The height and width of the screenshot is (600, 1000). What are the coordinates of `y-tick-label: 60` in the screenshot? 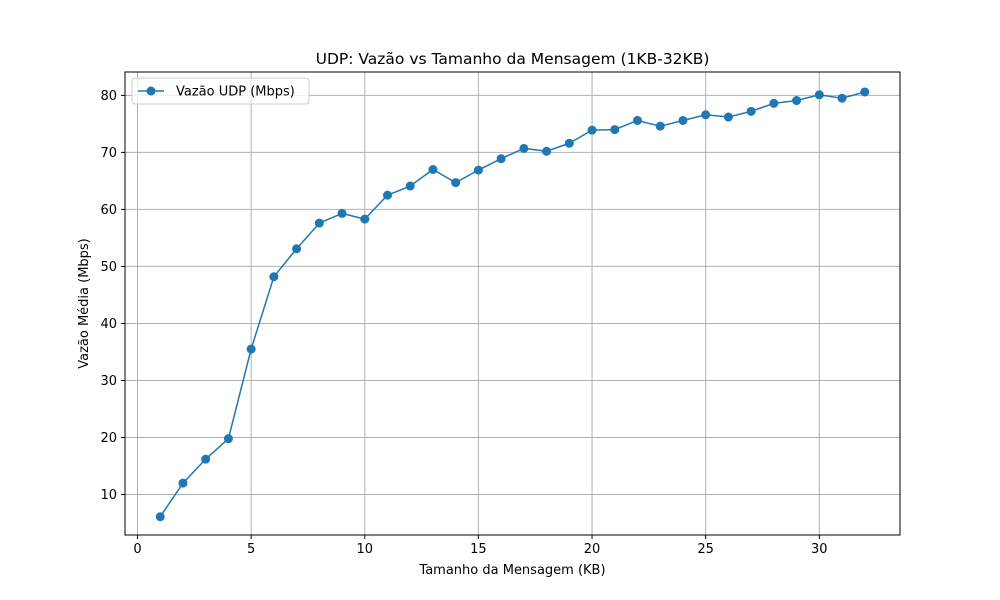 It's located at (108, 210).